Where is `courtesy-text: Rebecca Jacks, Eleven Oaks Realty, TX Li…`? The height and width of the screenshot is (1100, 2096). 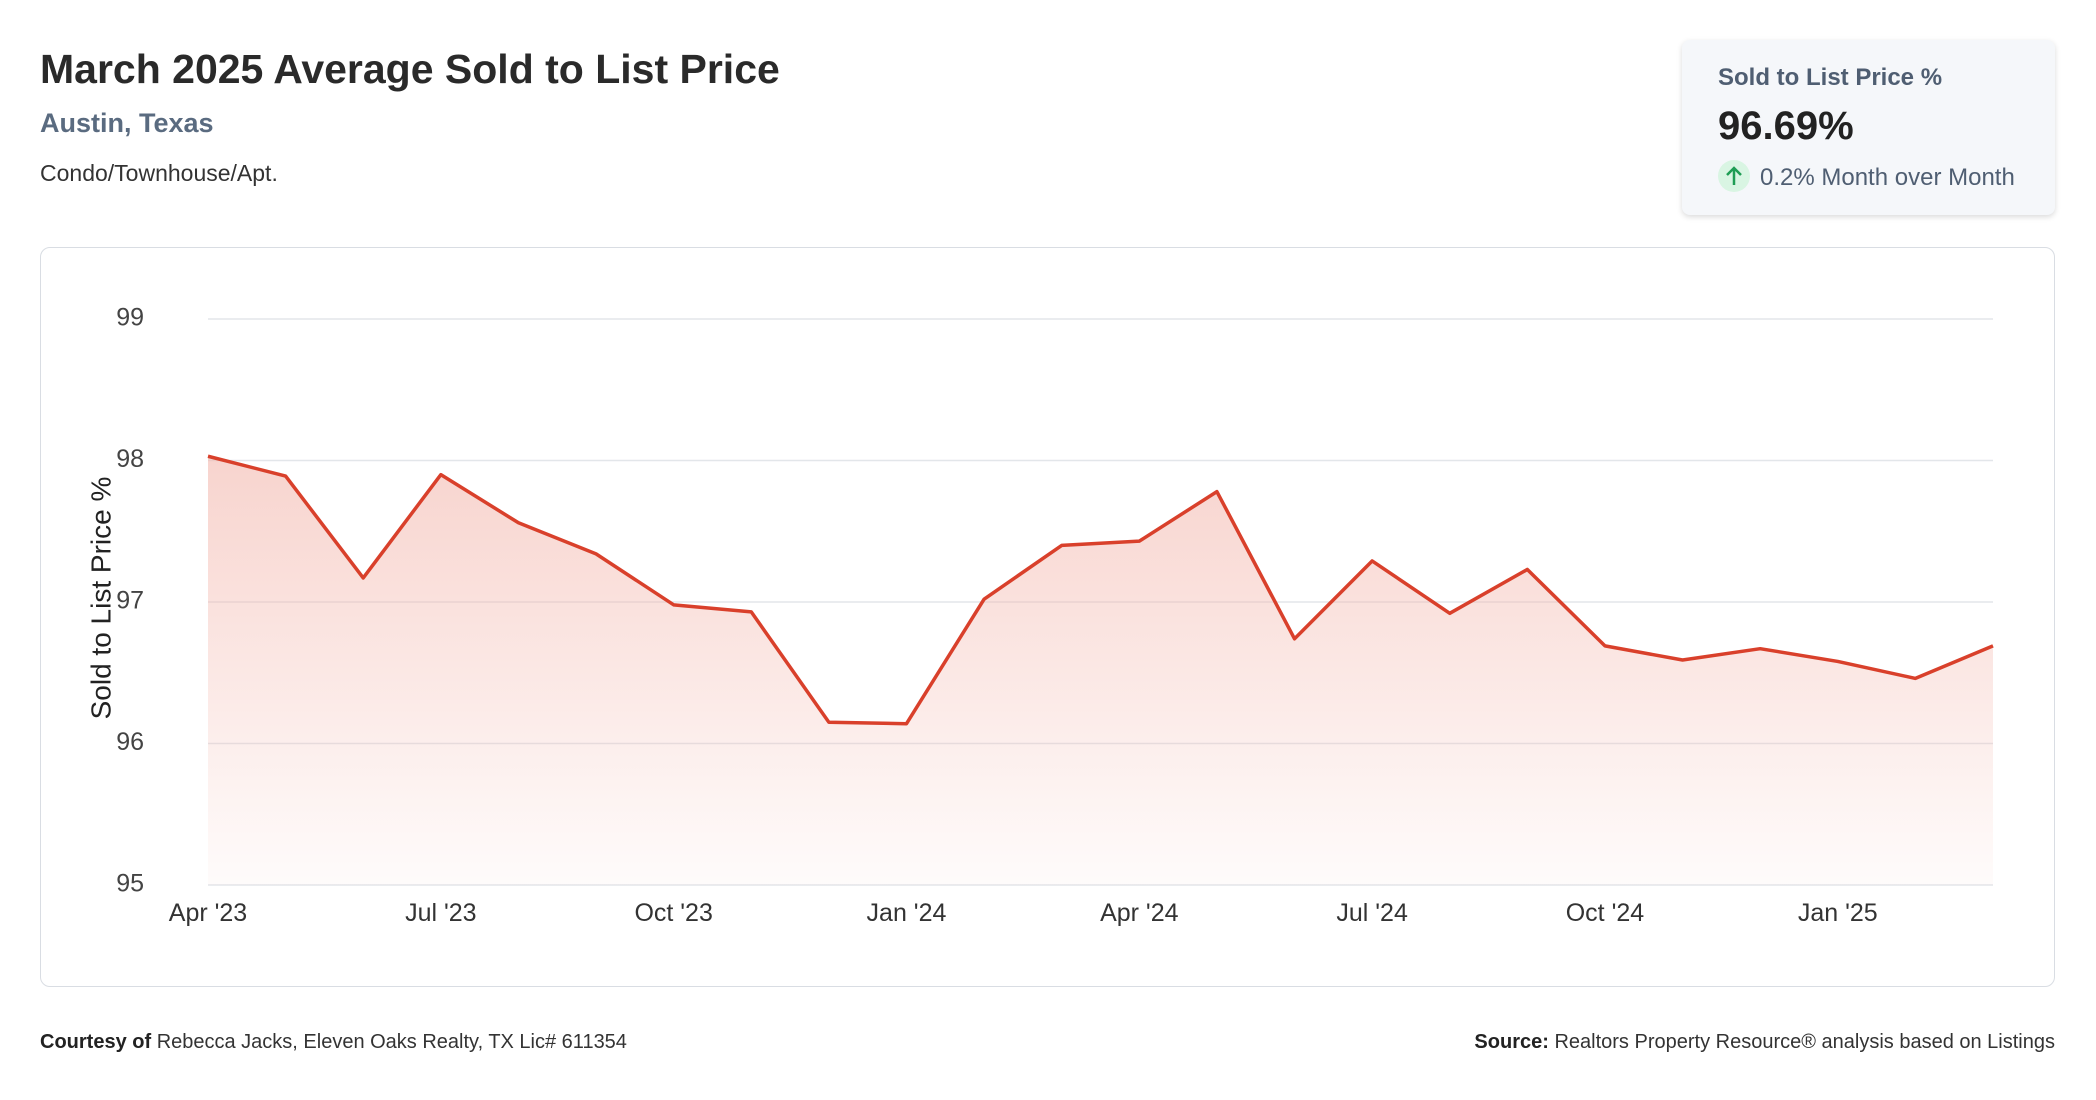
courtesy-text: Rebecca Jacks, Eleven Oaks Realty, TX Li… is located at coordinates (391, 1042).